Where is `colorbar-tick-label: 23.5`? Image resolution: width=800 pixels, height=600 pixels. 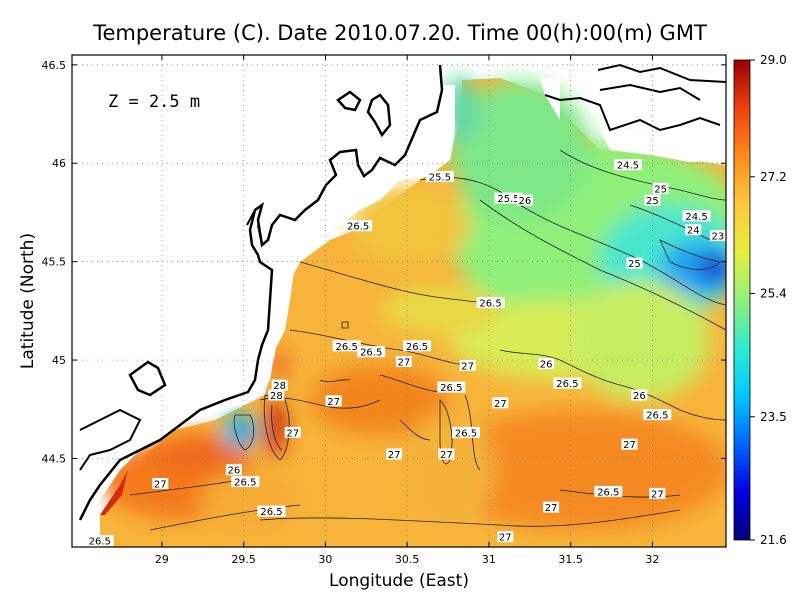 colorbar-tick-label: 23.5 is located at coordinates (773, 417).